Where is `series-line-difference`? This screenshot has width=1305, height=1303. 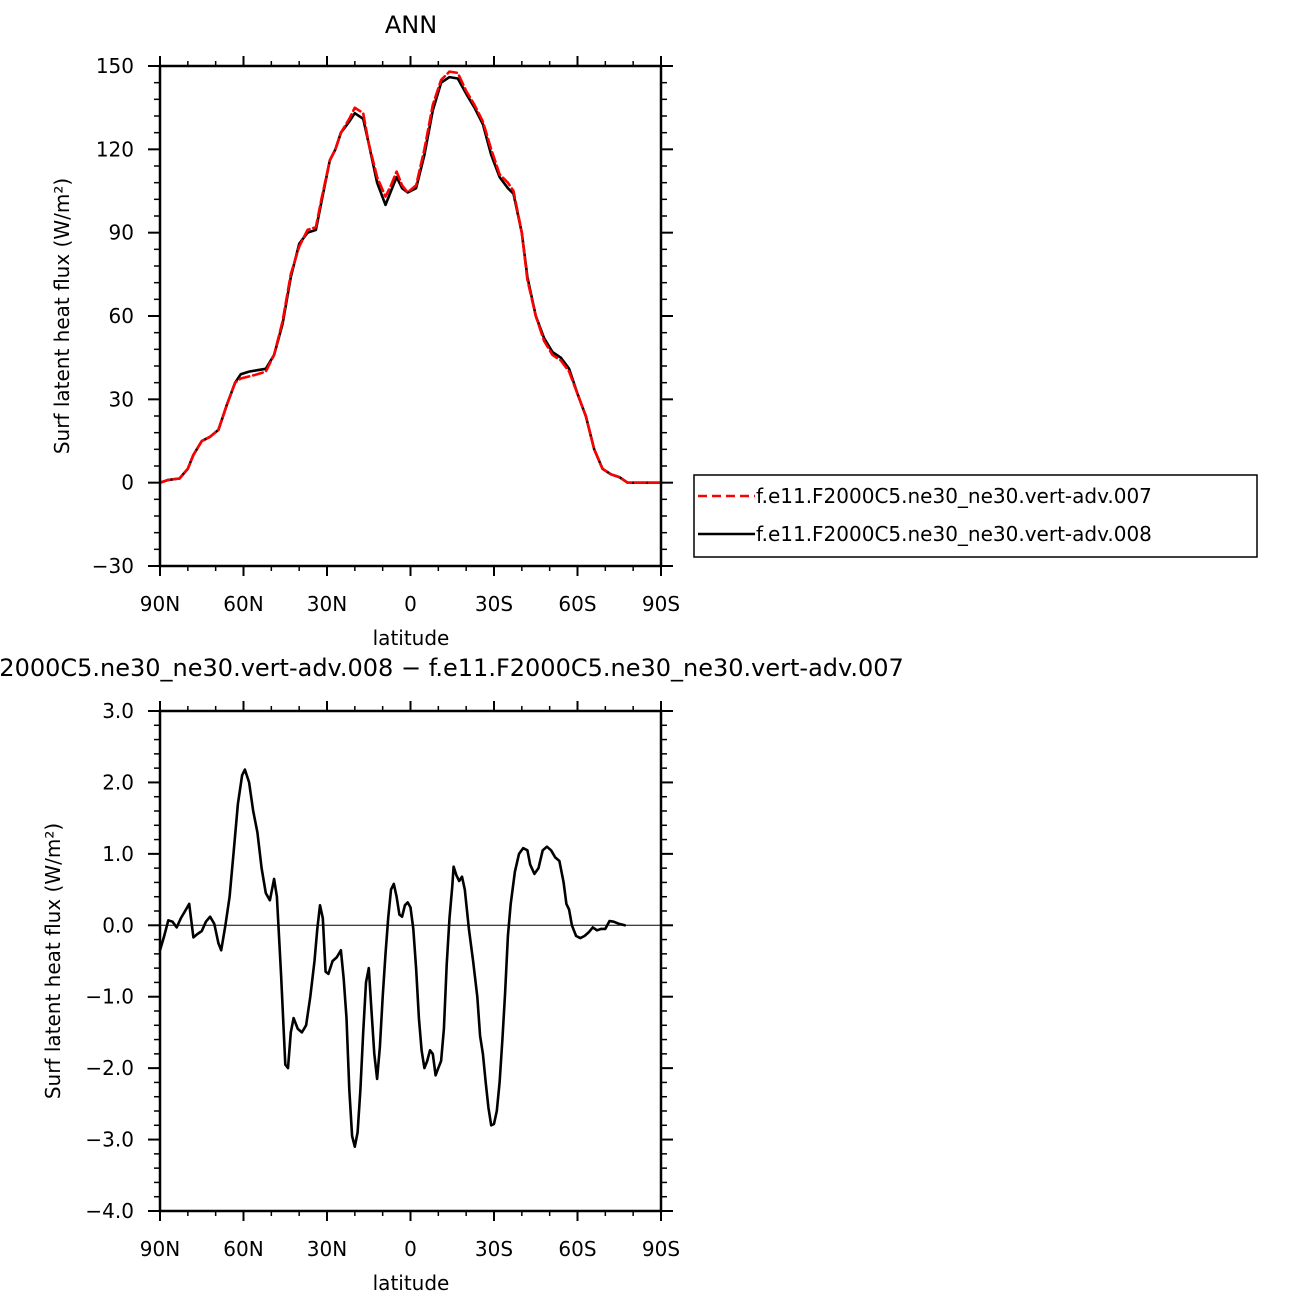
series-line-difference is located at coordinates (392, 958).